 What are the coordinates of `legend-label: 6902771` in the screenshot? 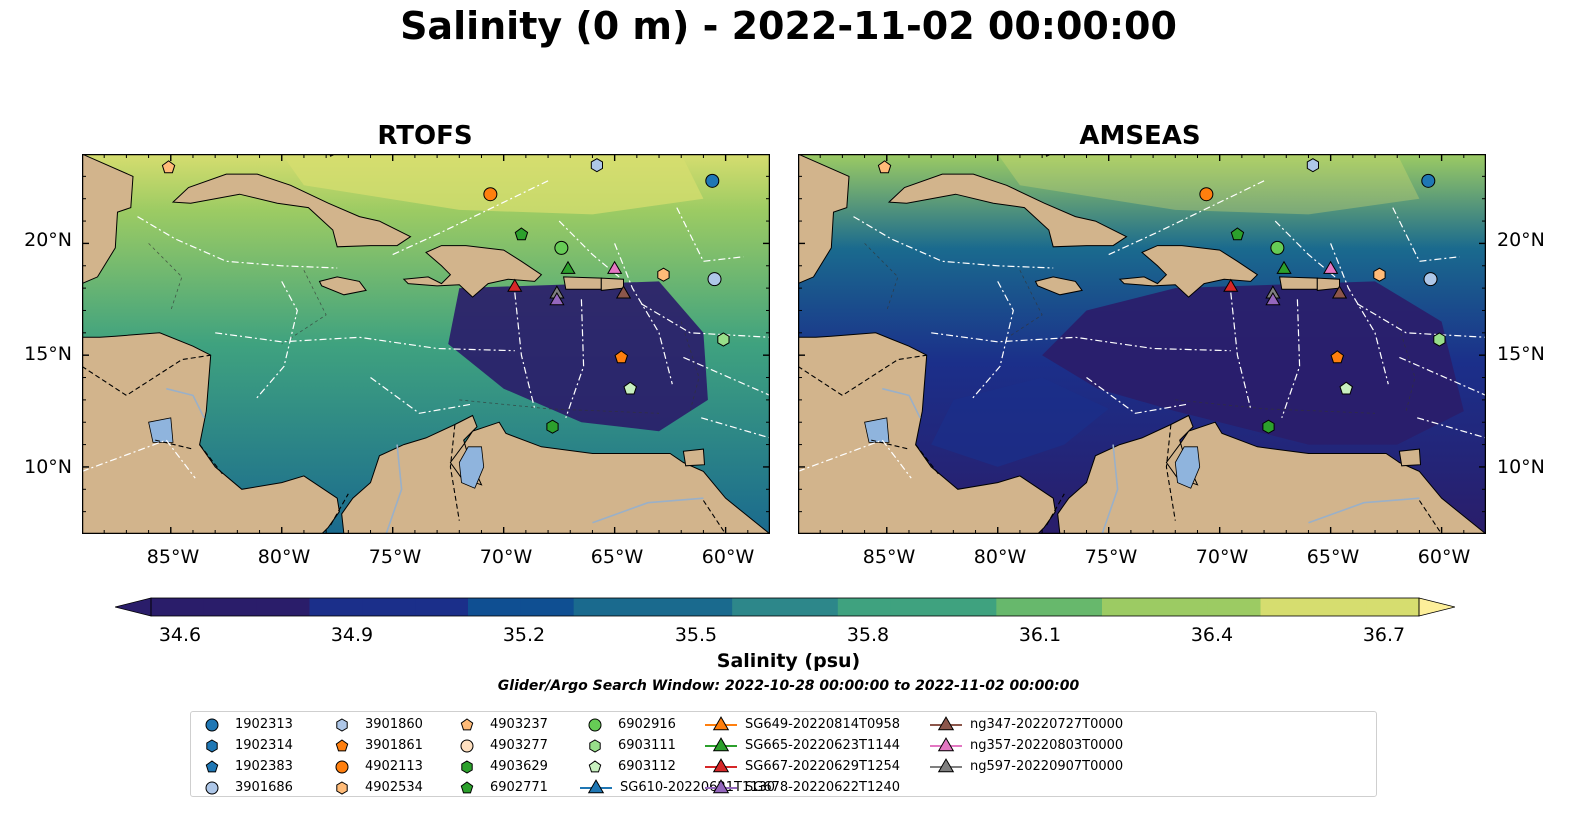 It's located at (519, 787).